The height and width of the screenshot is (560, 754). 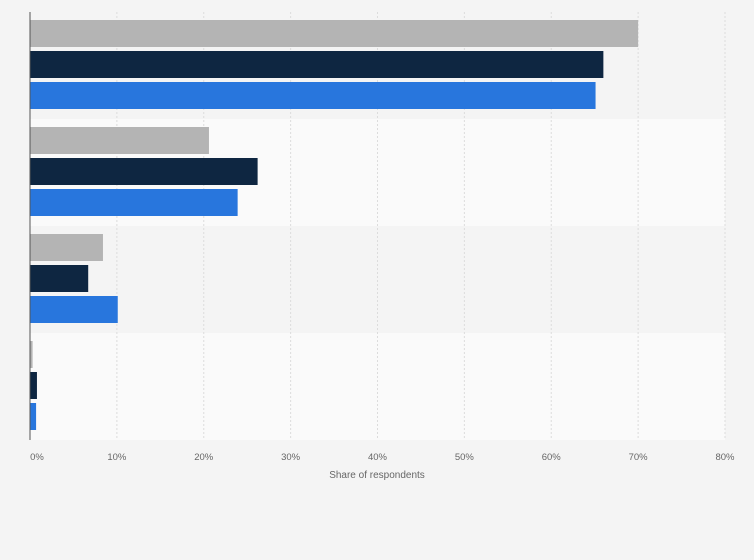 What do you see at coordinates (291, 457) in the screenshot?
I see `x-tick-label: 30%` at bounding box center [291, 457].